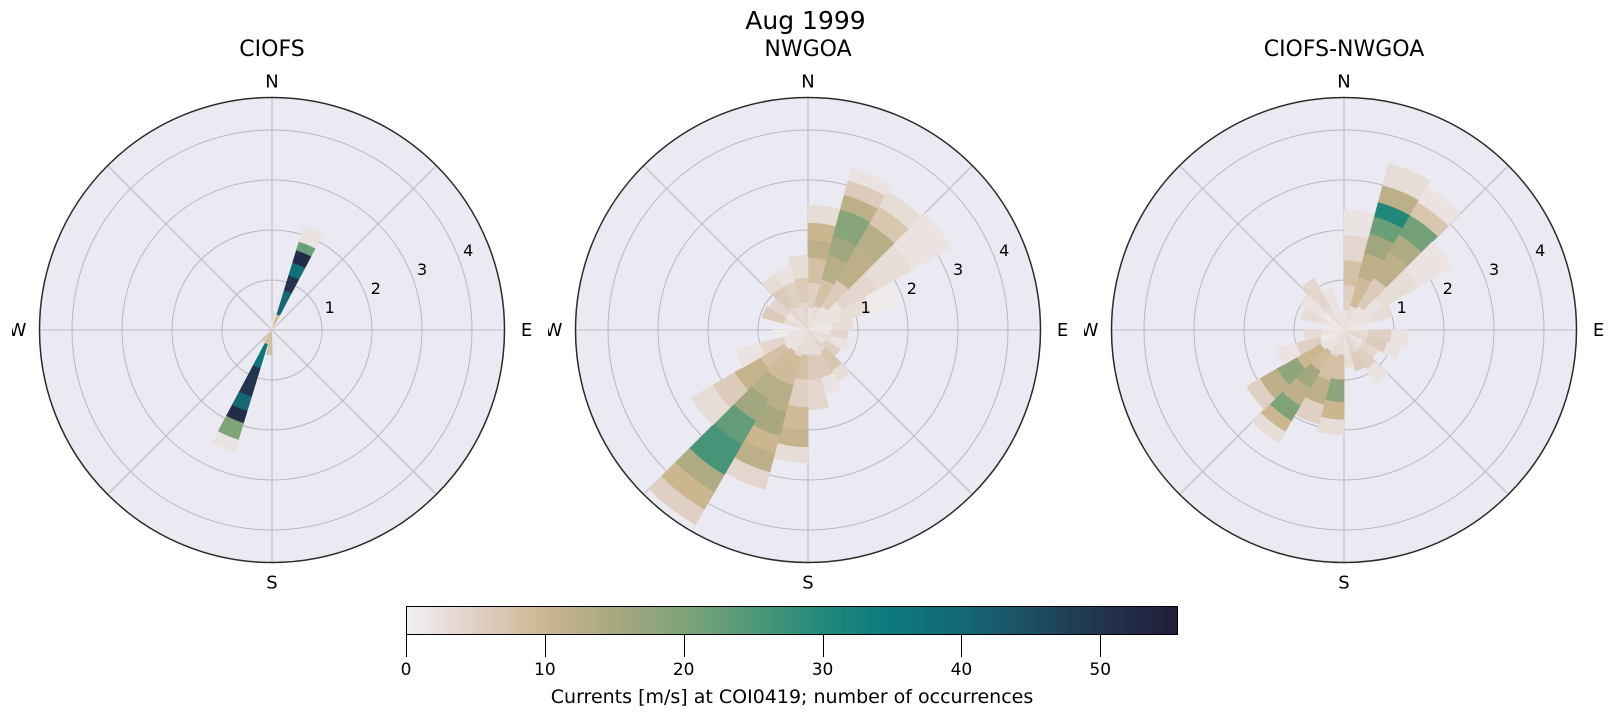 This screenshot has width=1611, height=724. I want to click on subplot-title-nwgoa: NWGOA, so click(808, 49).